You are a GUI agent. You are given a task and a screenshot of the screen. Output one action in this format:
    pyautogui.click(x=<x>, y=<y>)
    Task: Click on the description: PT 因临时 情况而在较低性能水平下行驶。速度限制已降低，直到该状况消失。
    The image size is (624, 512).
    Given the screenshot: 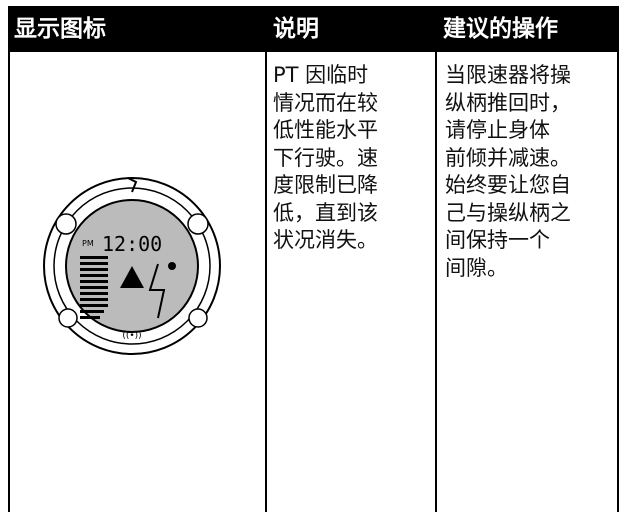 What is the action you would take?
    pyautogui.click(x=325, y=158)
    